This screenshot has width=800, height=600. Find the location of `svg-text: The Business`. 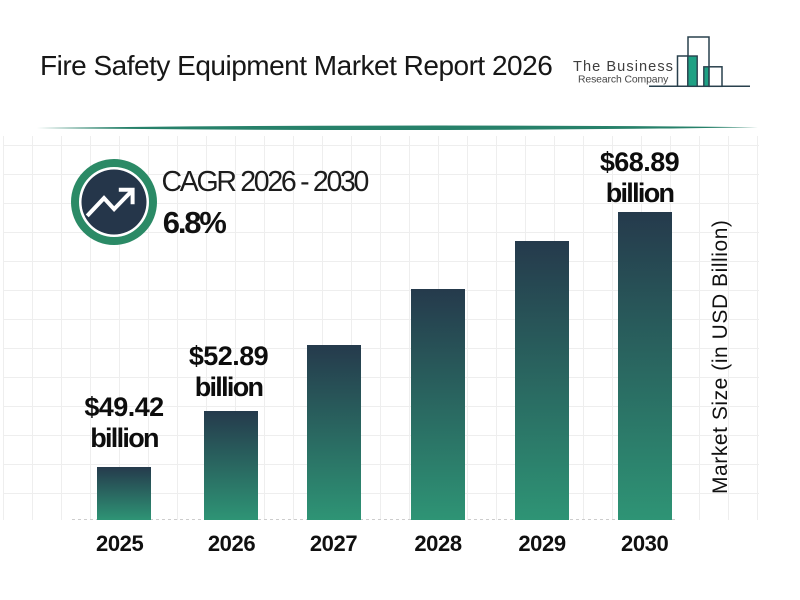

svg-text: The Business is located at coordinates (623, 67).